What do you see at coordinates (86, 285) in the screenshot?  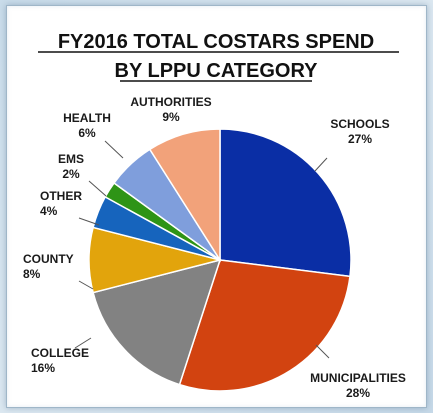 I see `leader-line-county` at bounding box center [86, 285].